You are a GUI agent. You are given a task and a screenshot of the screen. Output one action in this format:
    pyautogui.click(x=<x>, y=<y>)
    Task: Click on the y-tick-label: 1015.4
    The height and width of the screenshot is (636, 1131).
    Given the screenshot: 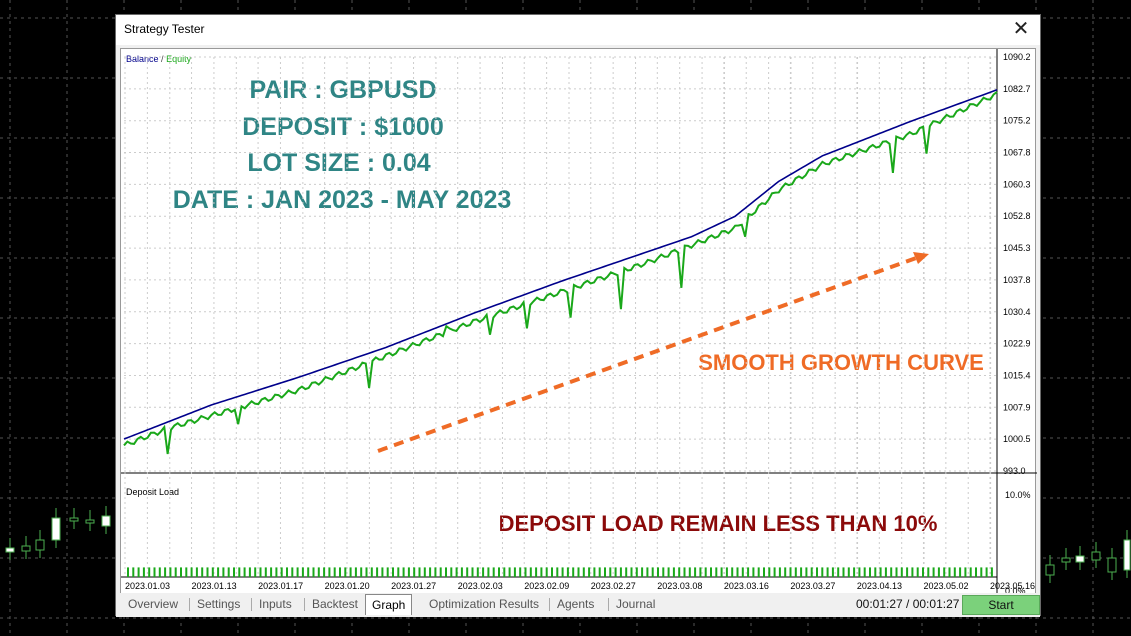 What is the action you would take?
    pyautogui.click(x=1017, y=375)
    